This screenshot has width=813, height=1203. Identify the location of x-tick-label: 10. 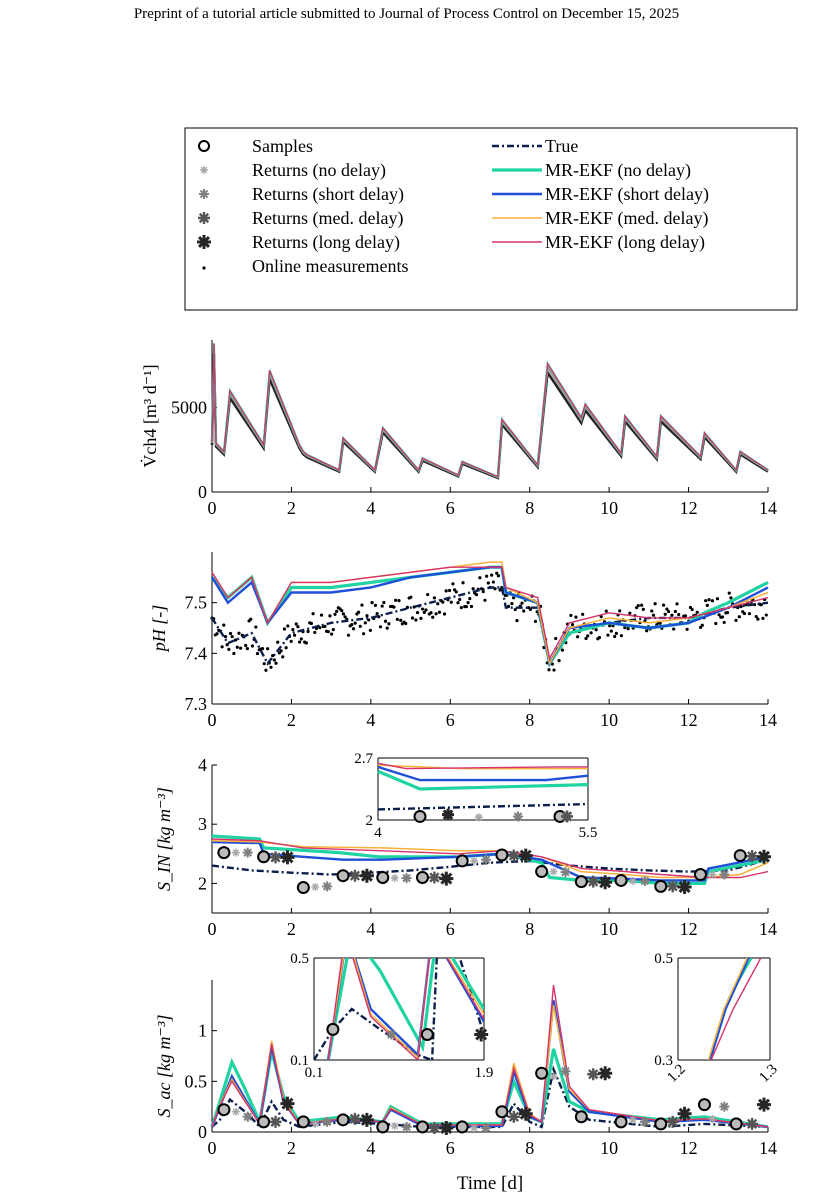
(609, 720).